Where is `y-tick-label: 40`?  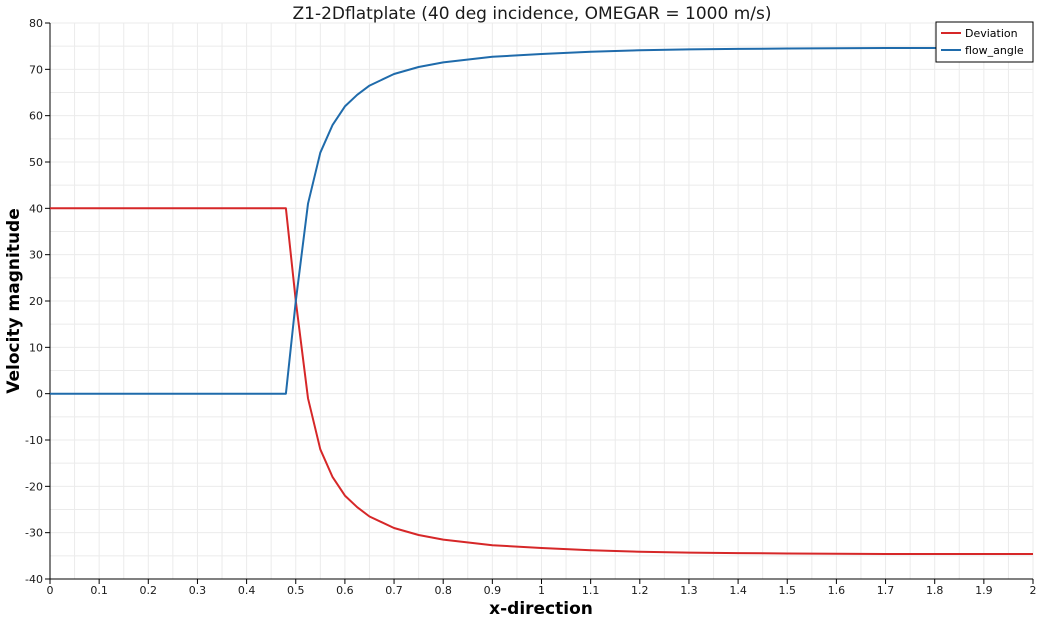
y-tick-label: 40 is located at coordinates (36, 208).